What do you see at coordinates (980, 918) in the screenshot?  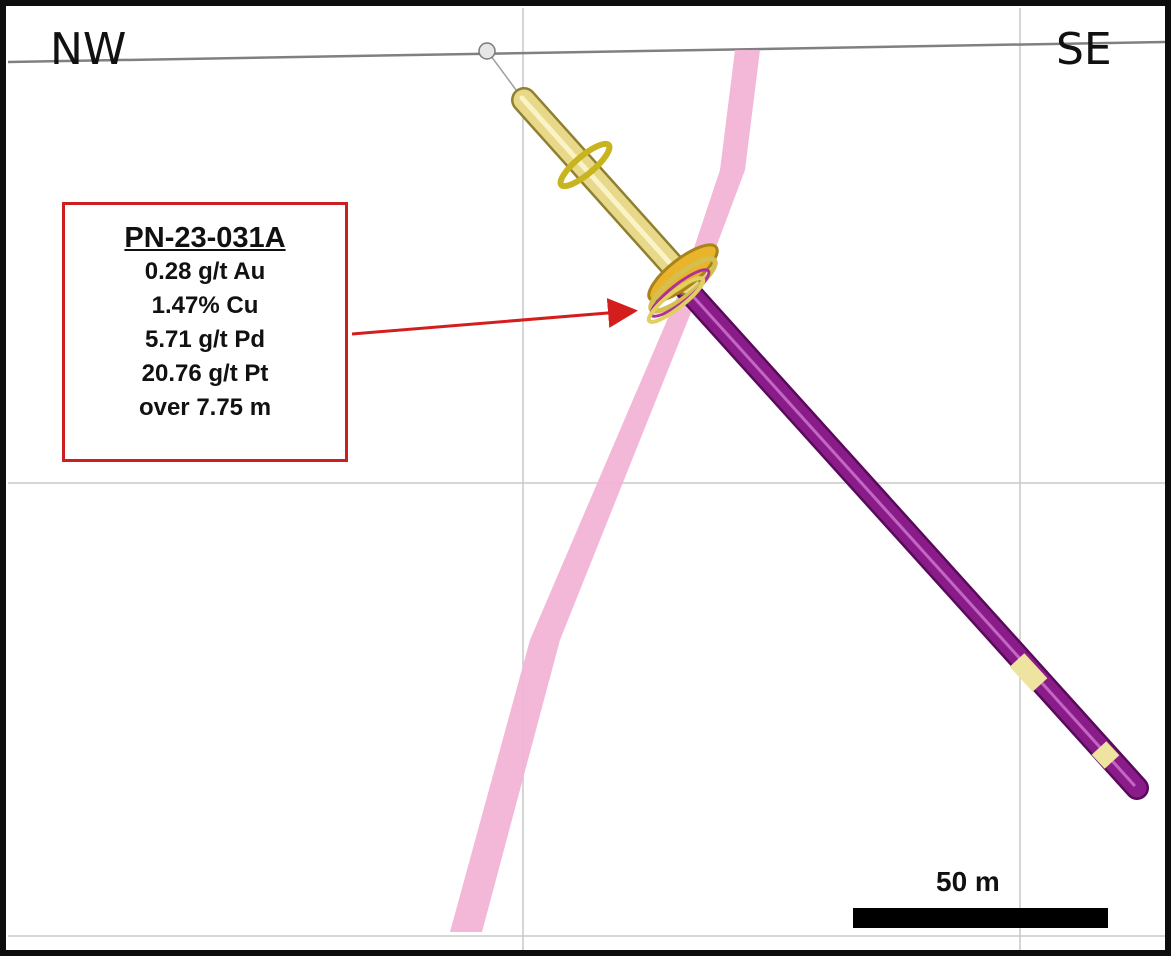 I see `scale-bar` at bounding box center [980, 918].